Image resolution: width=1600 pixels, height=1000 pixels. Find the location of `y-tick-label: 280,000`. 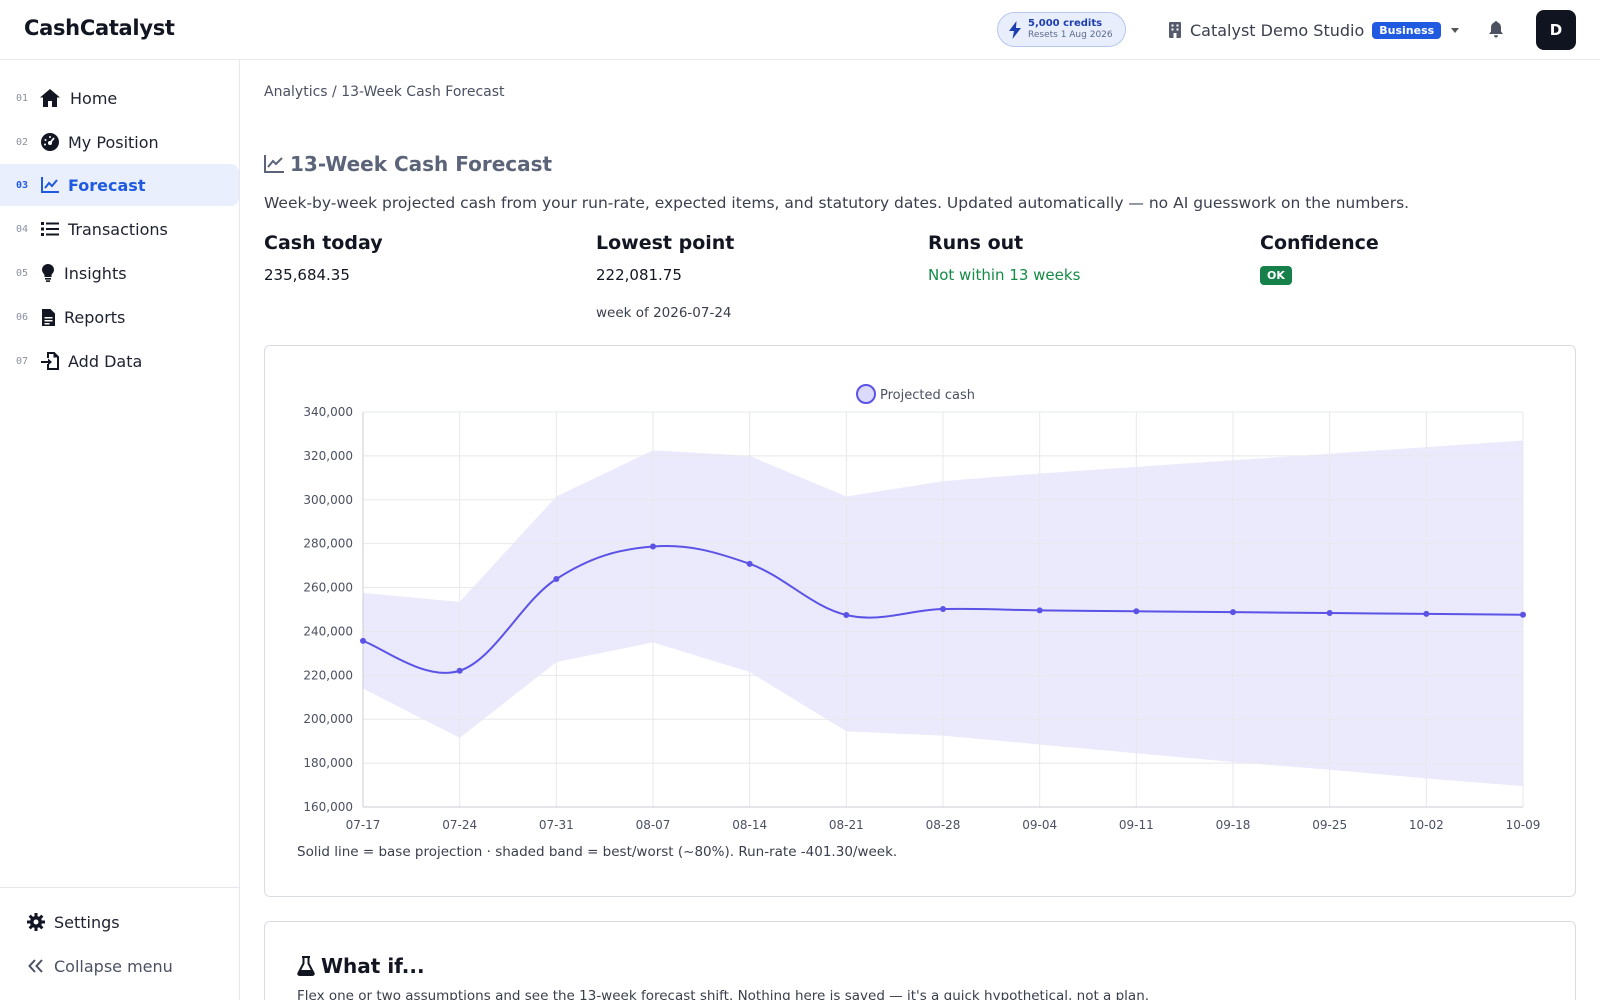

y-tick-label: 280,000 is located at coordinates (328, 544).